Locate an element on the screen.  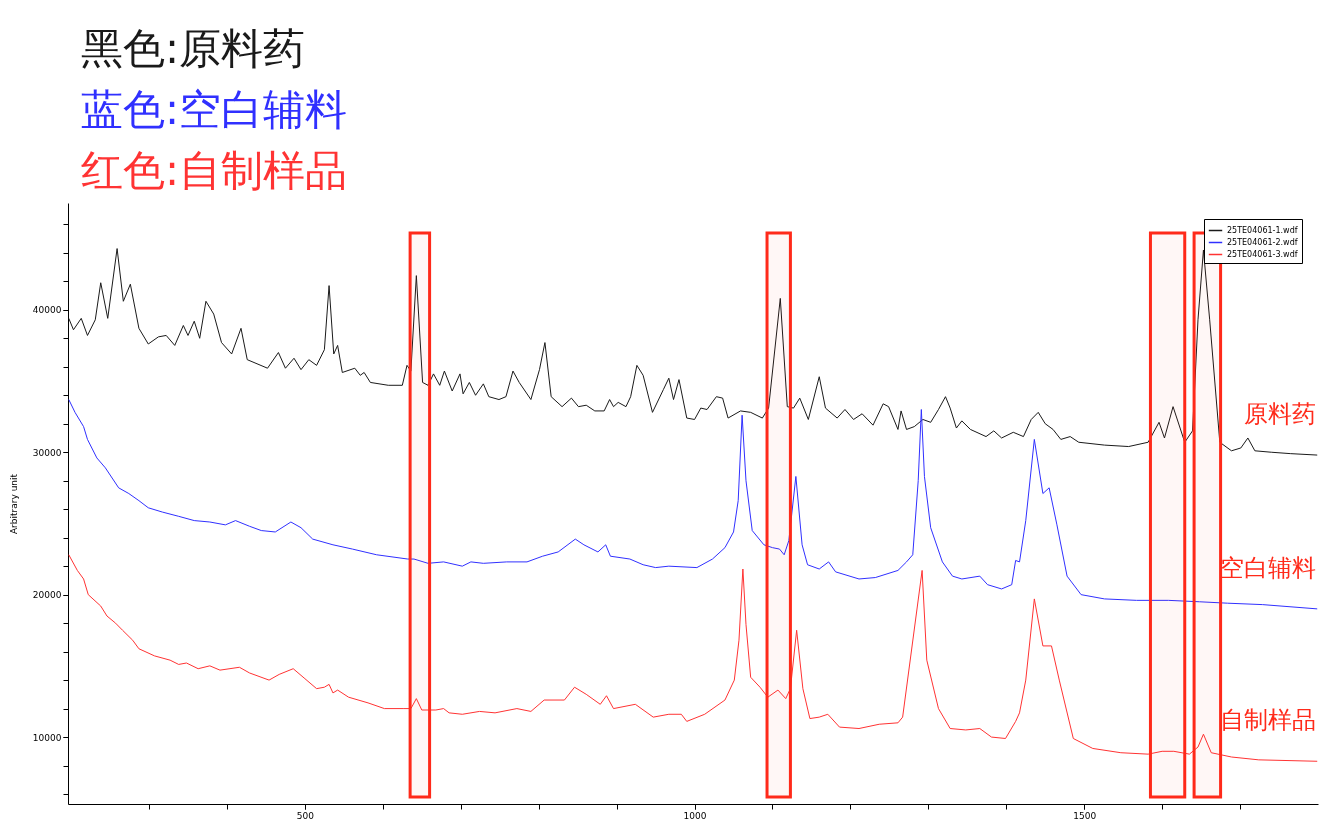
text: 红色:自制样品 is located at coordinates (214, 170).